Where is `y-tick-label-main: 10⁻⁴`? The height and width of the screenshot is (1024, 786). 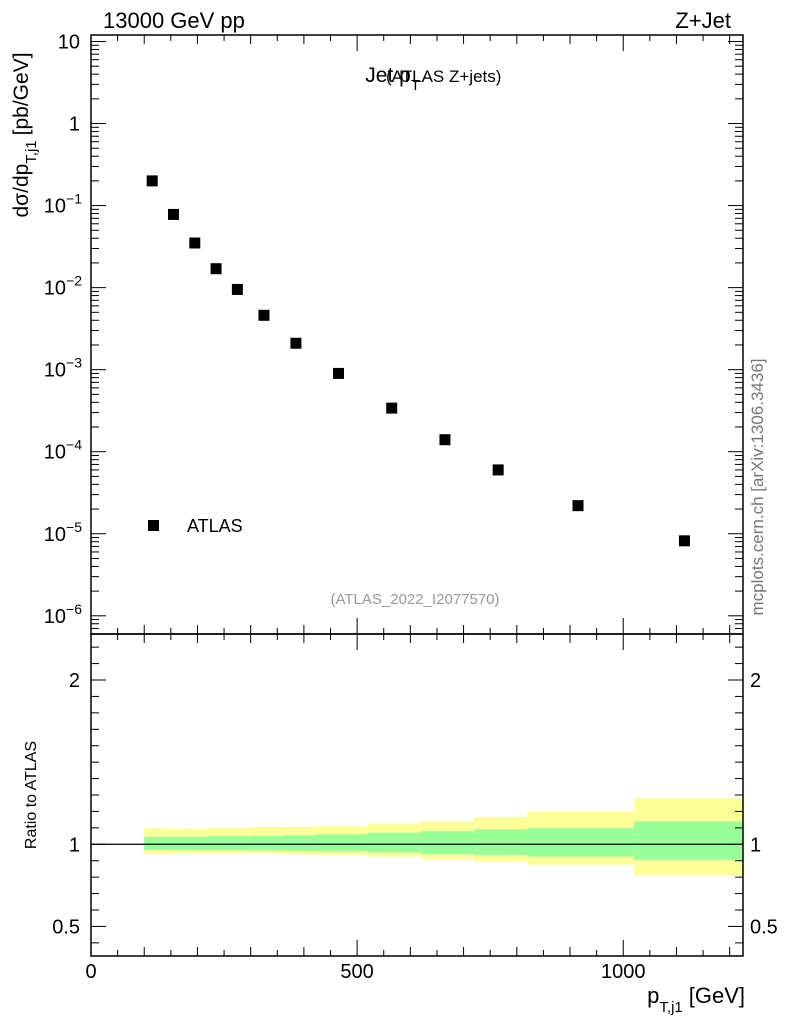 y-tick-label-main: 10⁻⁴ is located at coordinates (63, 450).